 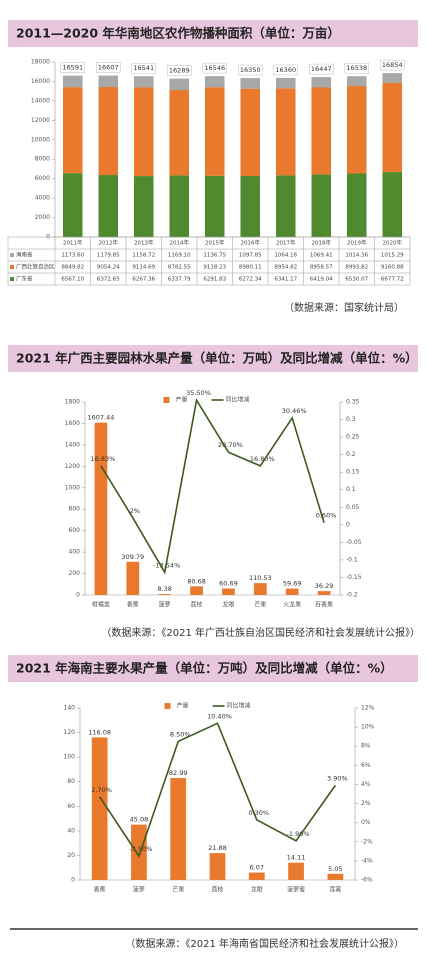 What do you see at coordinates (70, 757) in the screenshot?
I see `y-tick-label: 100` at bounding box center [70, 757].